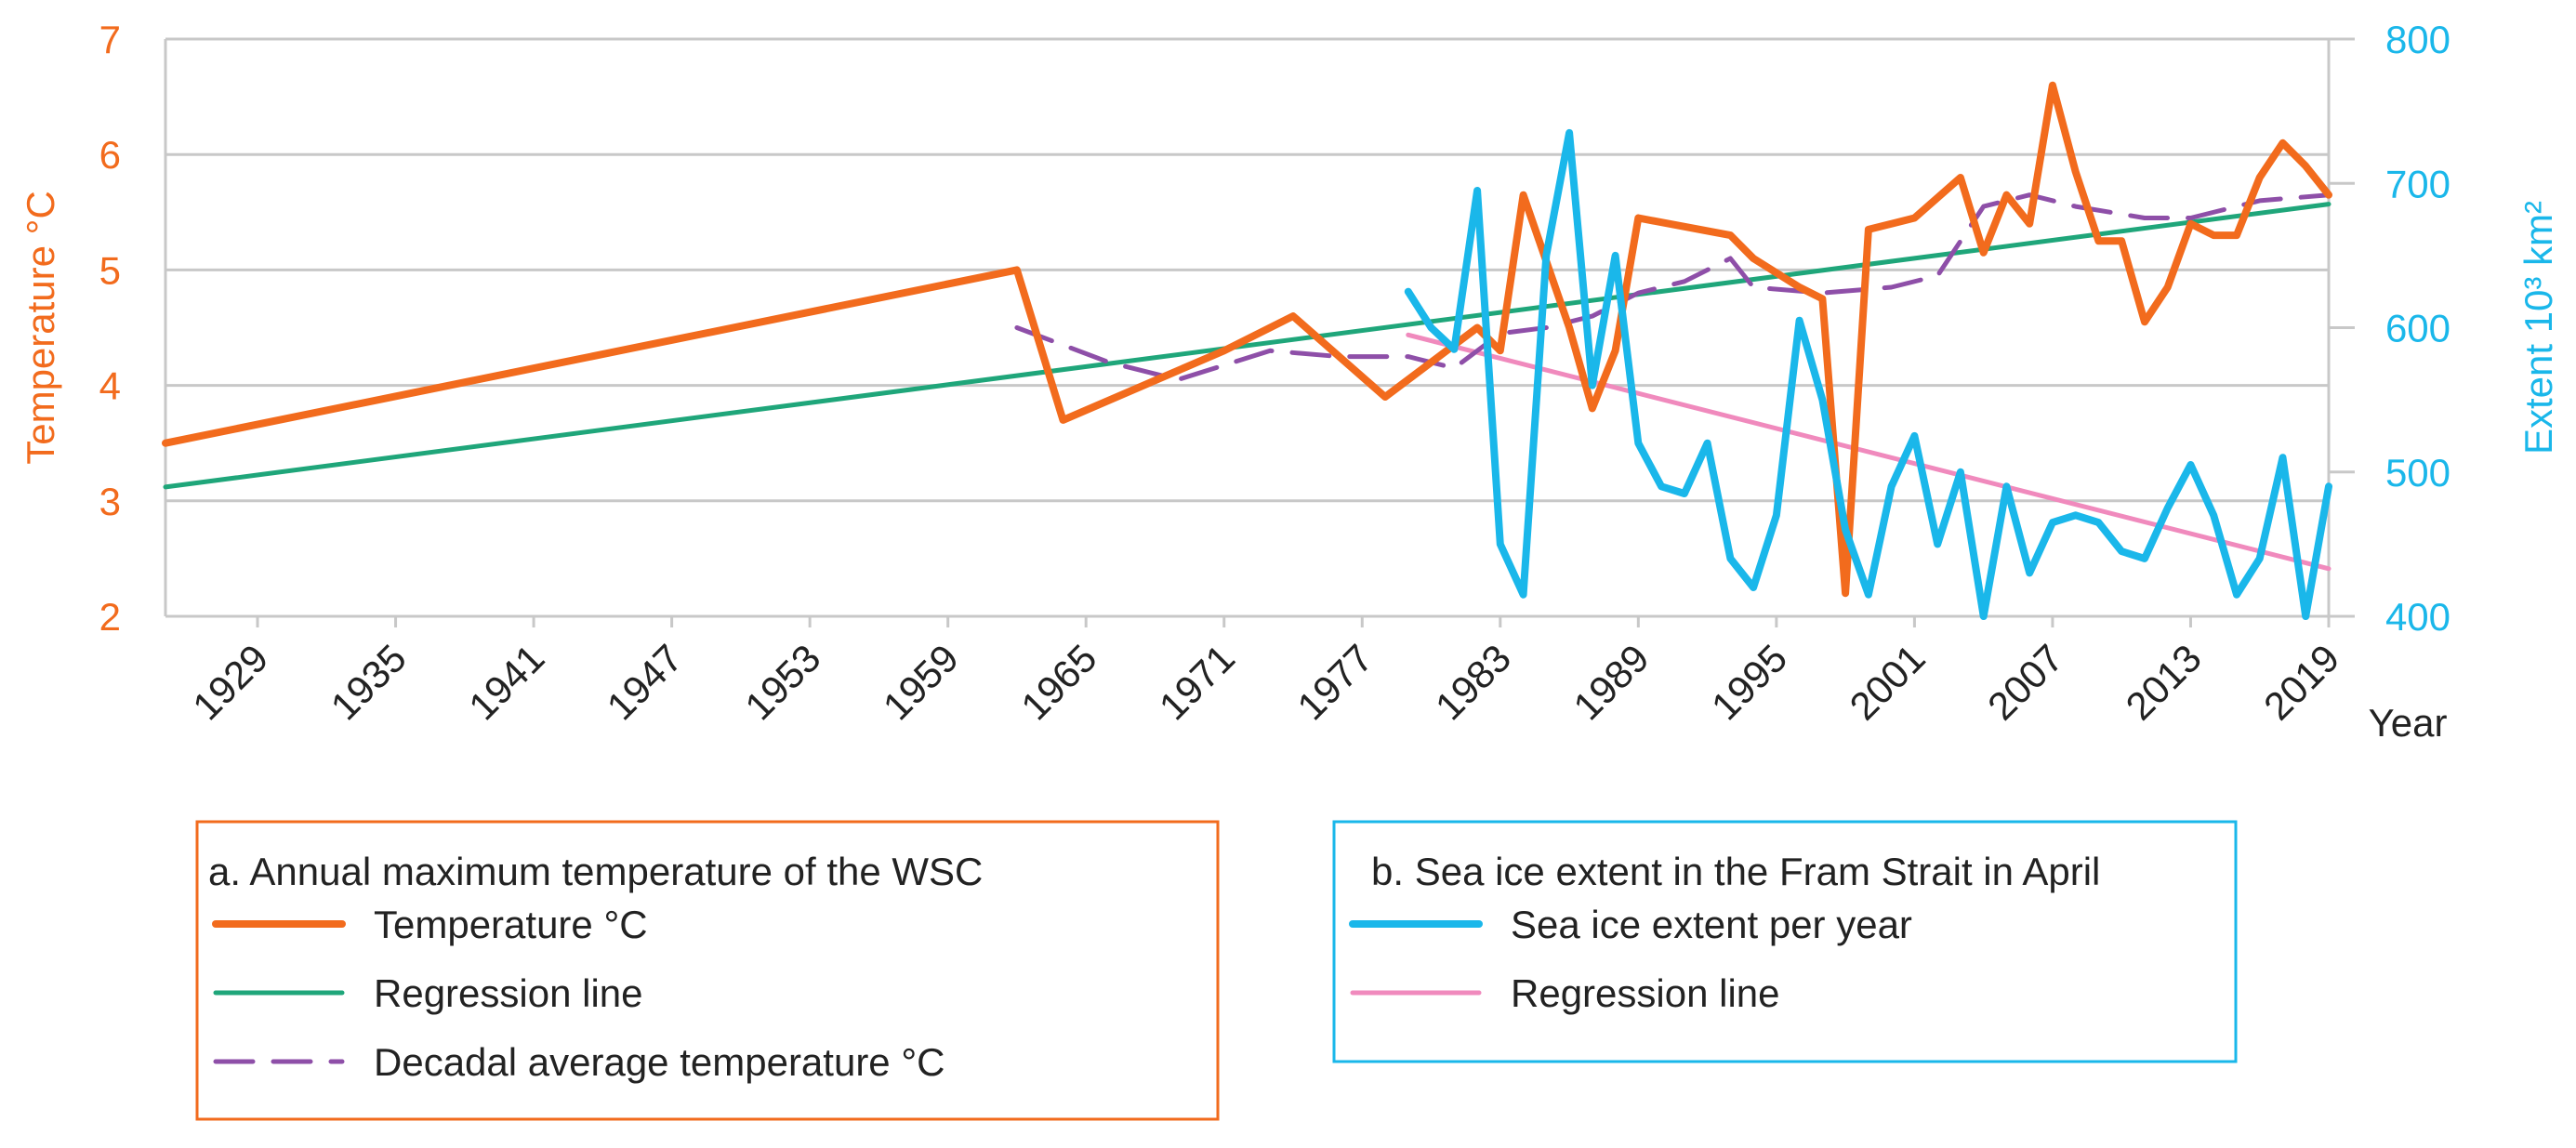 The height and width of the screenshot is (1148, 2576). I want to click on x-tick-label: 1965, so click(1058, 682).